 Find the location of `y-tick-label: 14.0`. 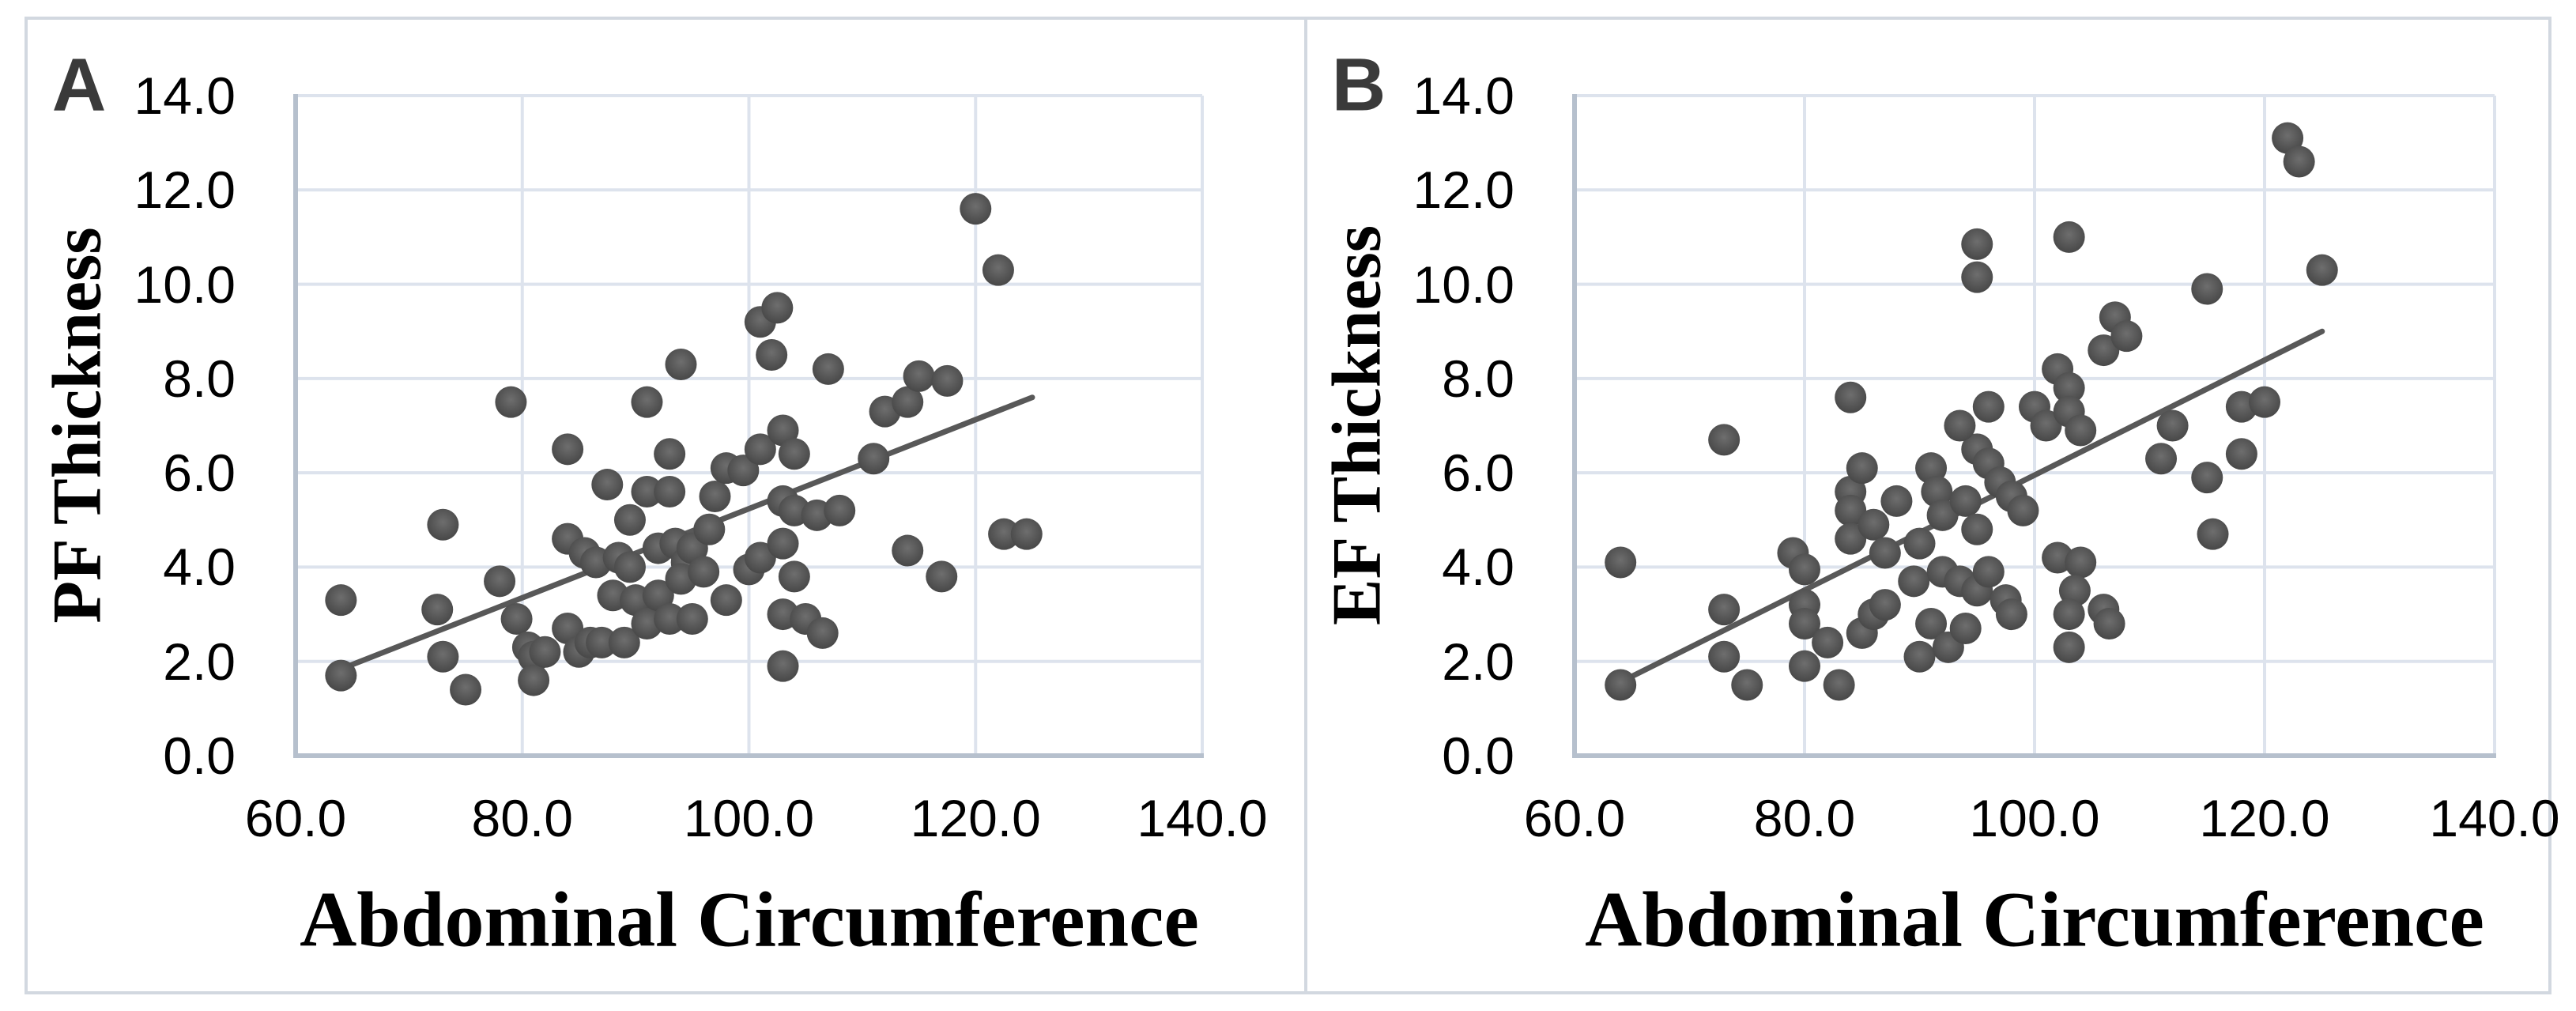

y-tick-label: 14.0 is located at coordinates (1463, 95).